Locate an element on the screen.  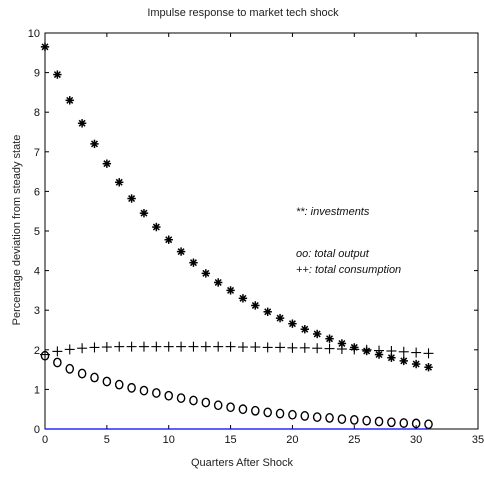
y-tick-label: 4 is located at coordinates (37, 272).